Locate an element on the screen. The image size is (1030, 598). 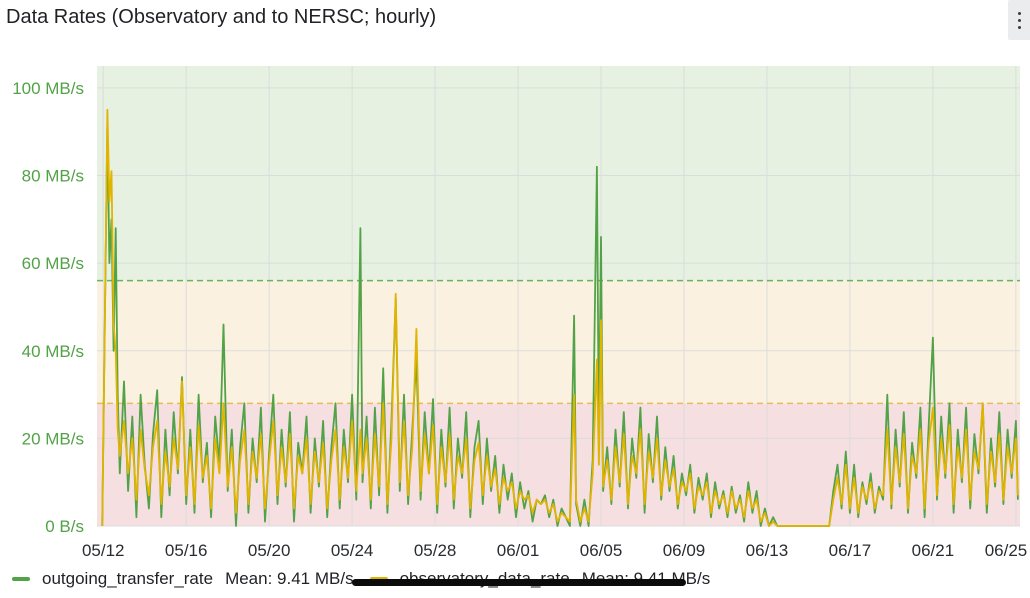
x-tick-label: 05/12 is located at coordinates (103, 550).